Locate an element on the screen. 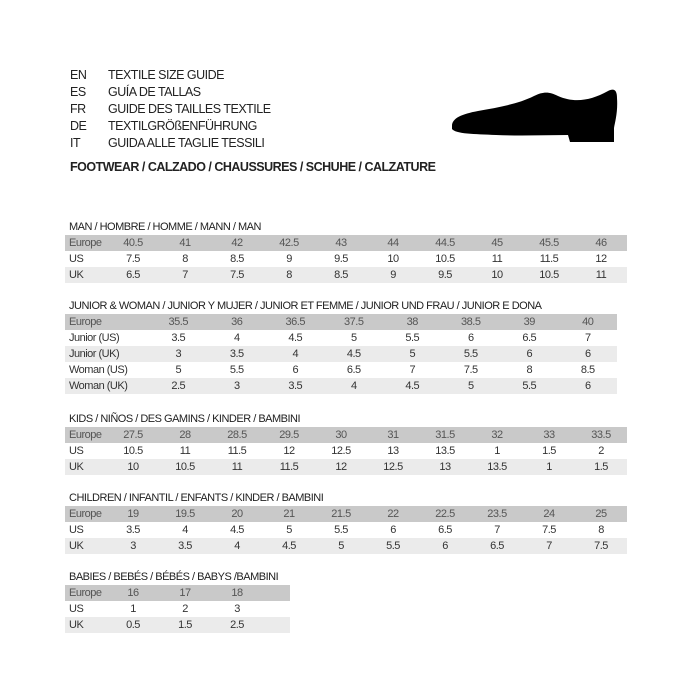 The height and width of the screenshot is (700, 700). row-label: Junior (US) is located at coordinates (107, 338).